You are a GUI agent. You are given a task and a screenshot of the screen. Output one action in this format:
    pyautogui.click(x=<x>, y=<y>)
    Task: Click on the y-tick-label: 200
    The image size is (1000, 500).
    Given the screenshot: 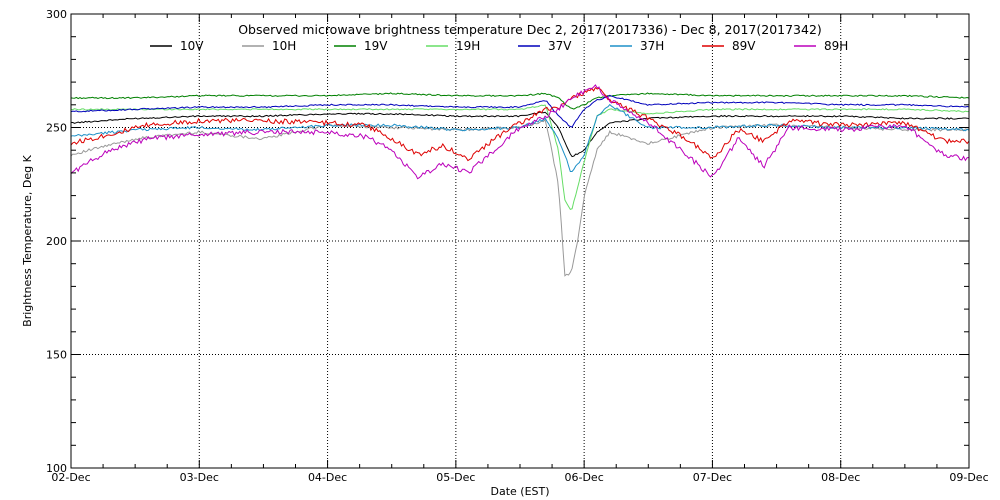 What is the action you would take?
    pyautogui.click(x=56, y=241)
    